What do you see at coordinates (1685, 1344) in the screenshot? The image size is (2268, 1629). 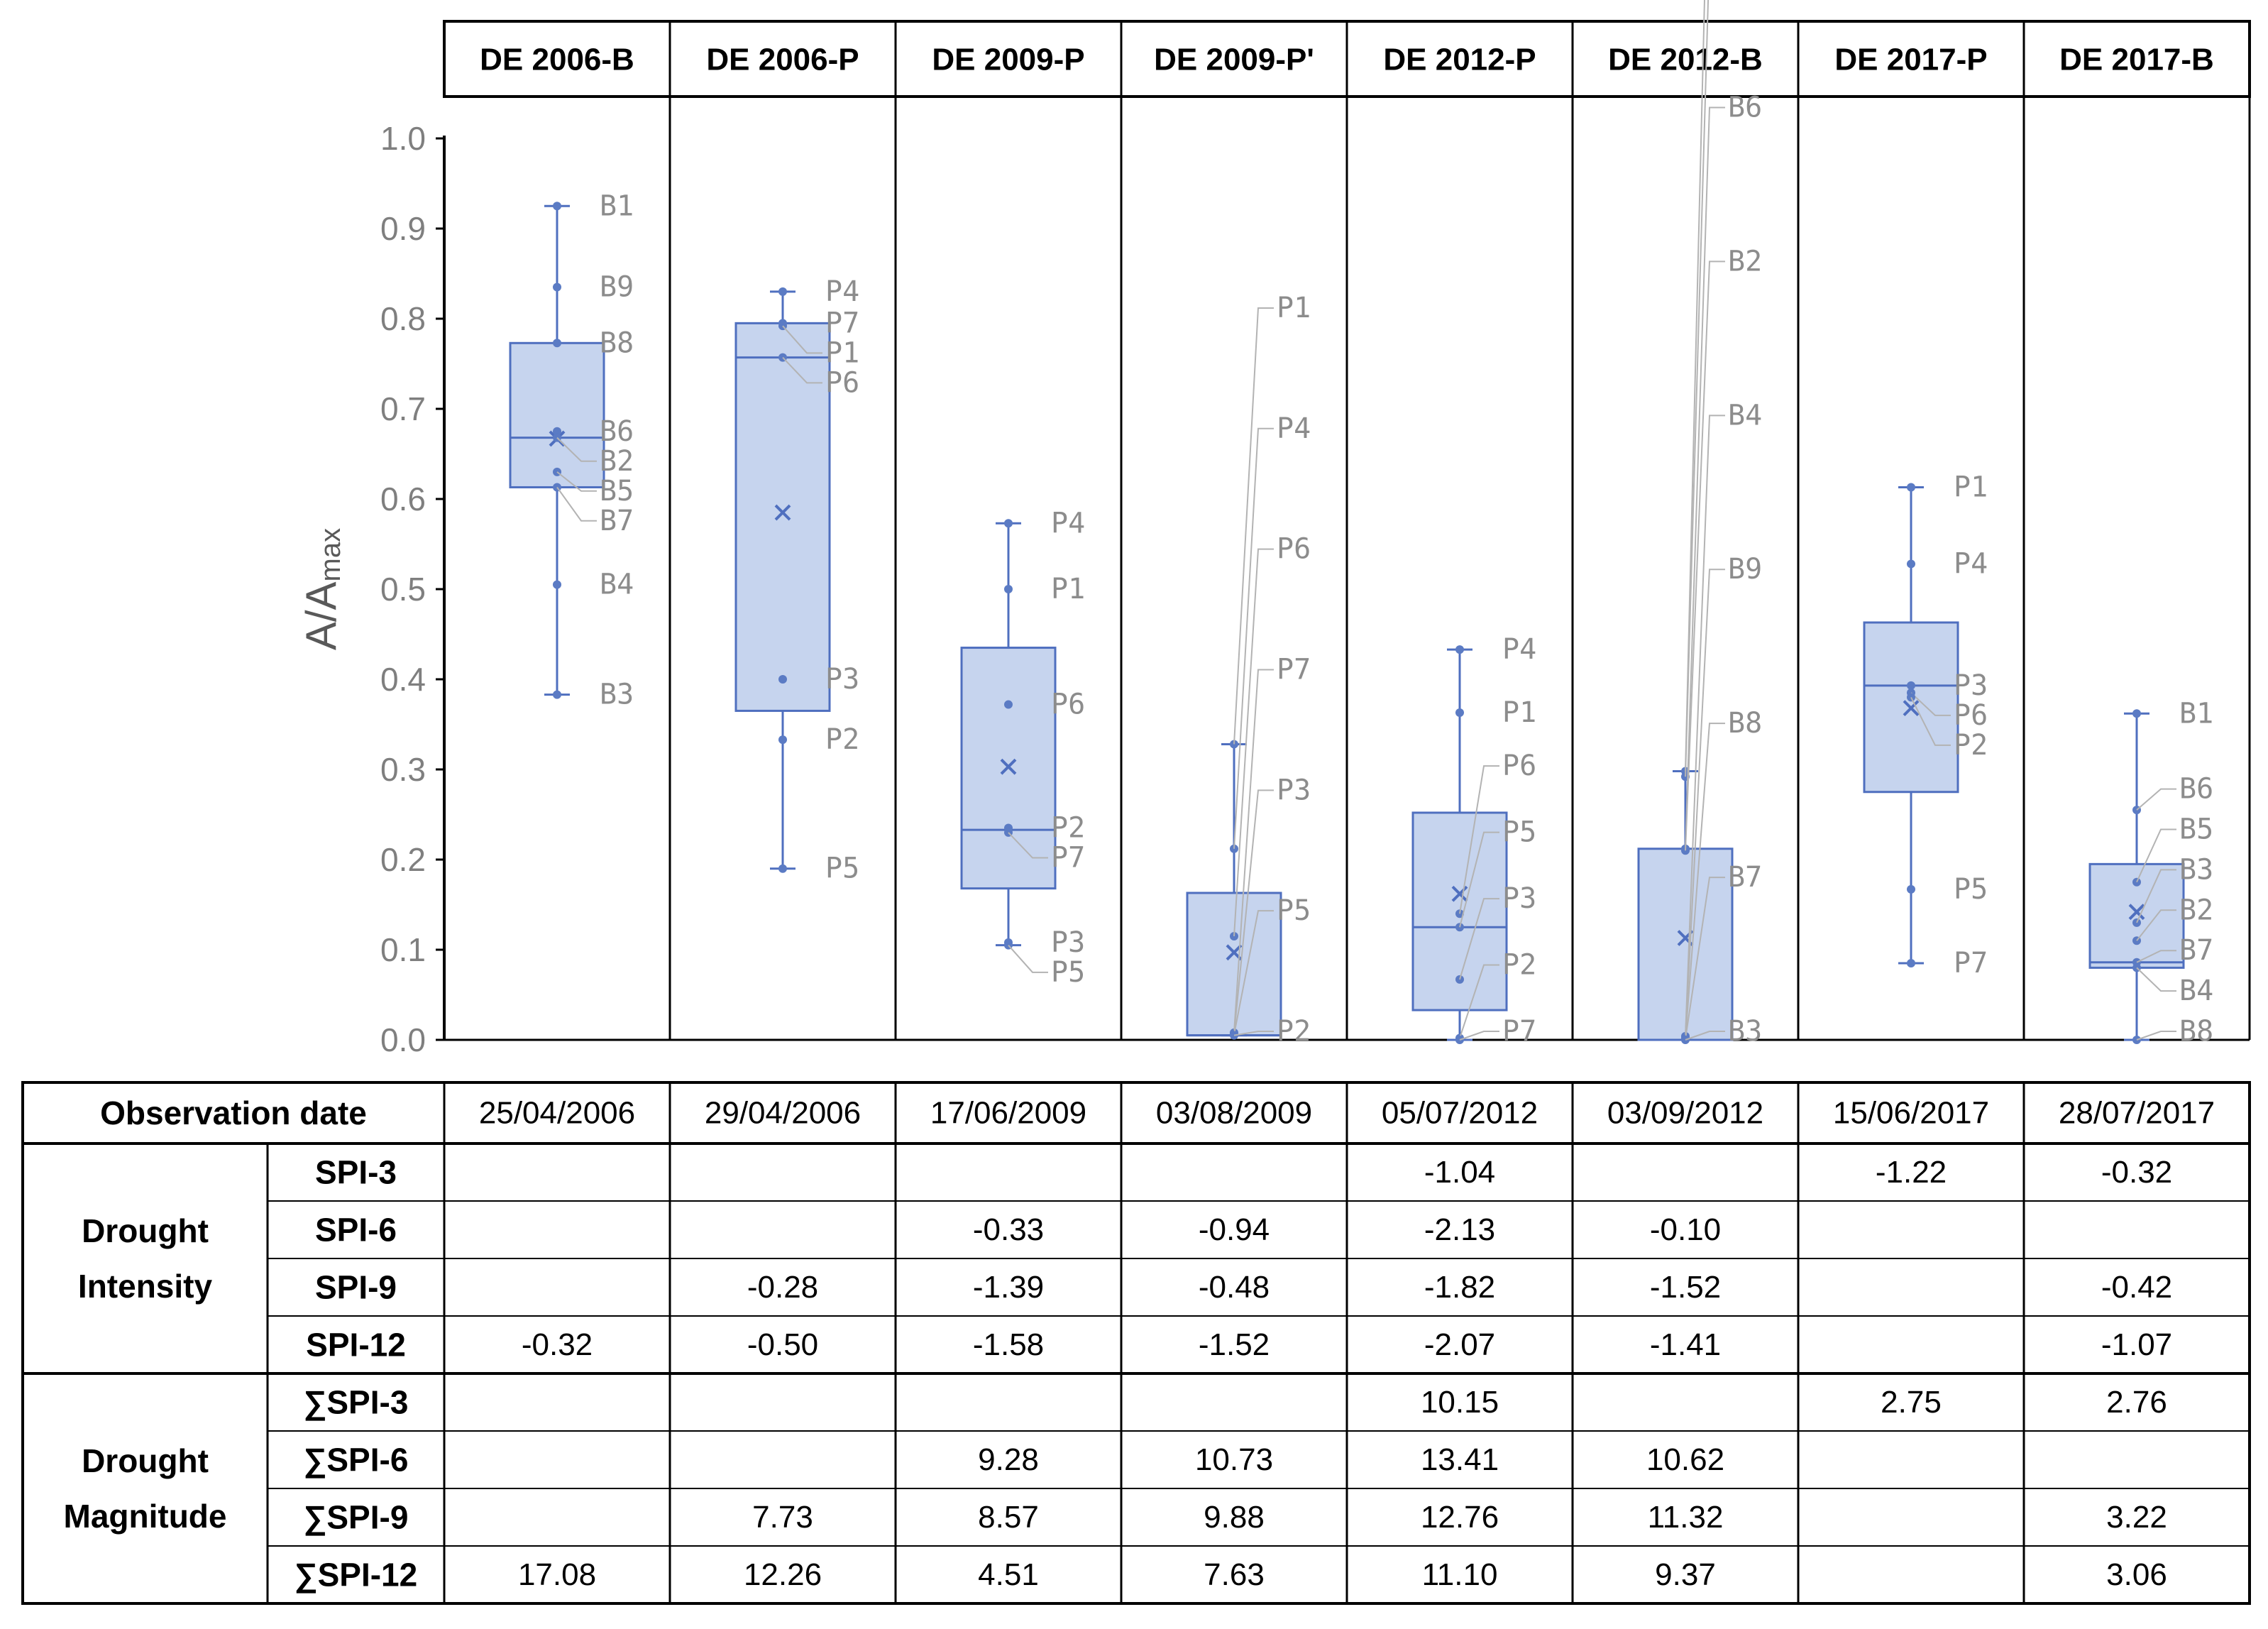 I see `table-cell: -1.41` at bounding box center [1685, 1344].